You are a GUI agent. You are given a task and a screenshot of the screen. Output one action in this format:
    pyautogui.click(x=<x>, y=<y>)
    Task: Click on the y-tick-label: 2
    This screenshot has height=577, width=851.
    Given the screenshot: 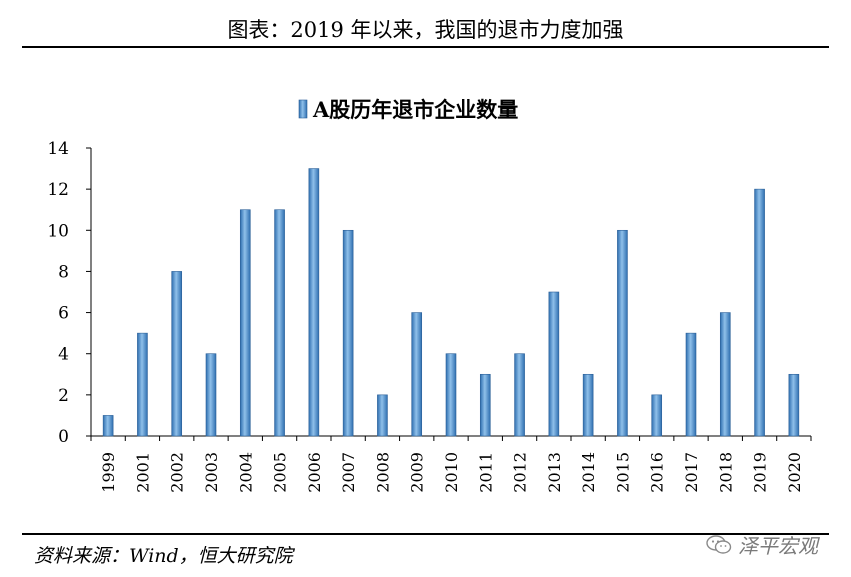 What is the action you would take?
    pyautogui.click(x=63, y=396)
    